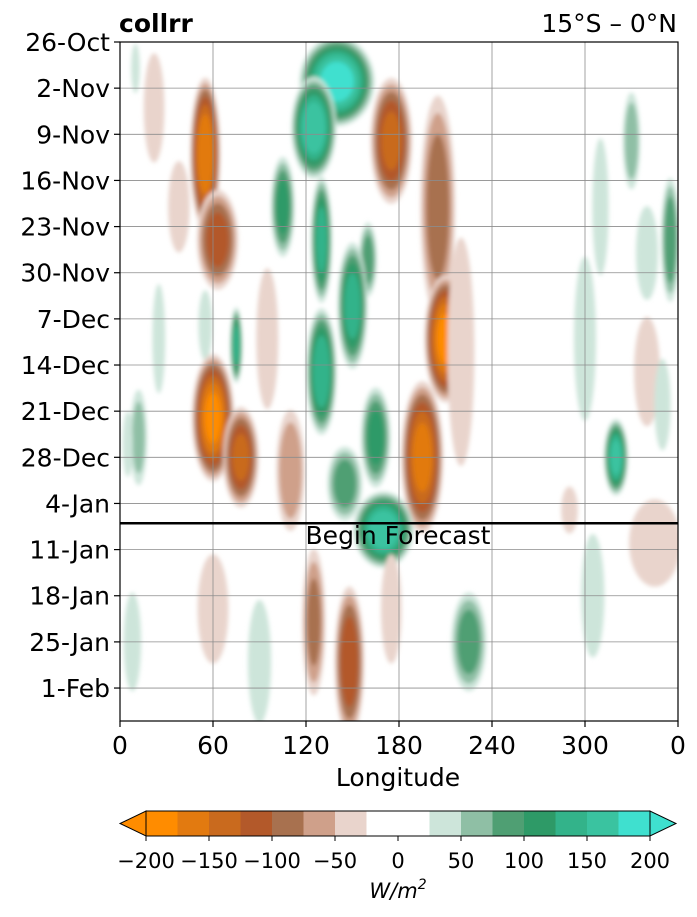  What do you see at coordinates (399, 745) in the screenshot?
I see `x-tick-label: 180` at bounding box center [399, 745].